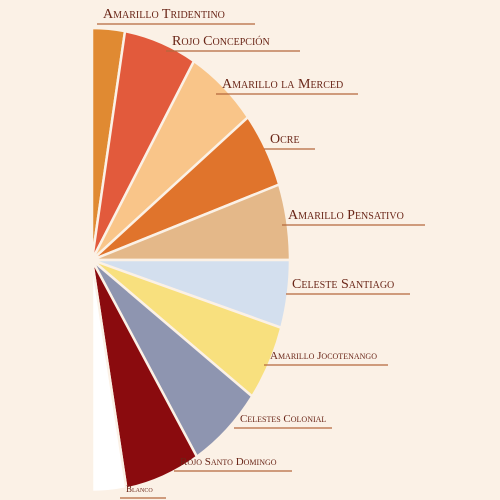 Image resolution: width=500 pixels, height=500 pixels. Describe the element at coordinates (346, 215) in the screenshot. I see `color-label: Amarillo Pensativo` at that location.